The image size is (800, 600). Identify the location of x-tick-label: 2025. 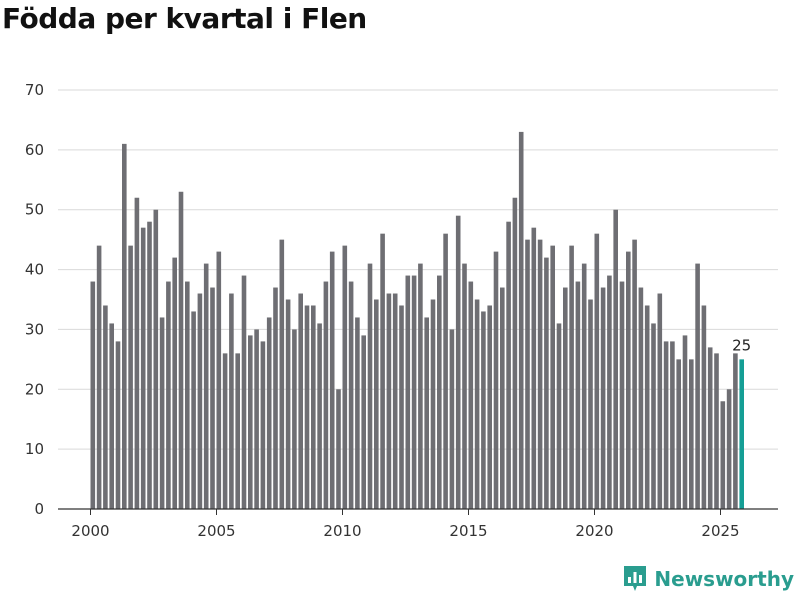
(720, 531).